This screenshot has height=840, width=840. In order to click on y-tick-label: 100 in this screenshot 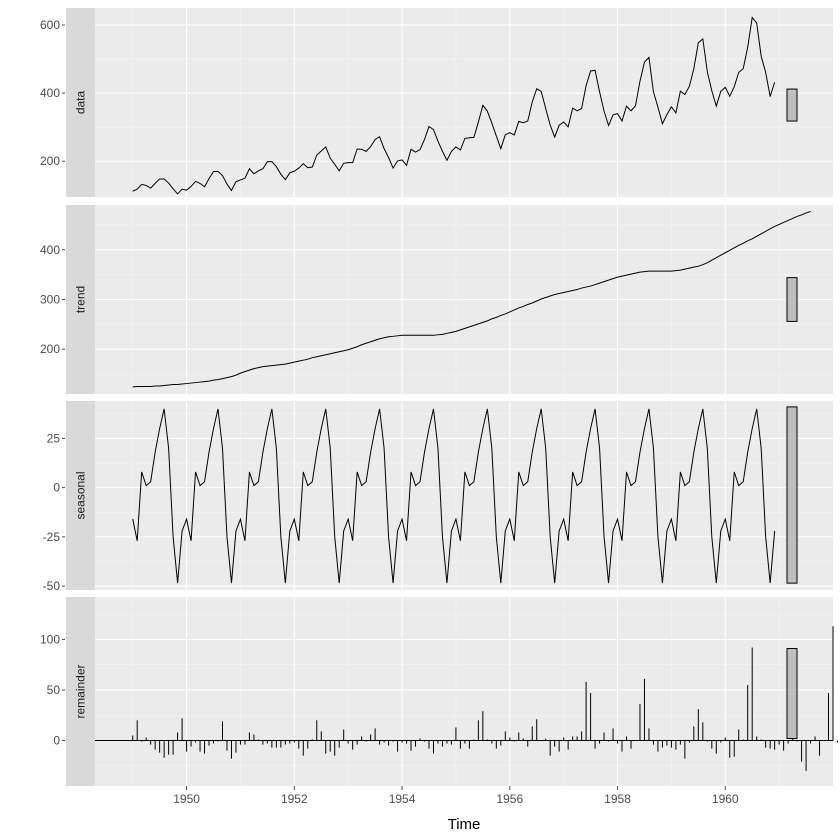, I will do `click(50, 639)`.